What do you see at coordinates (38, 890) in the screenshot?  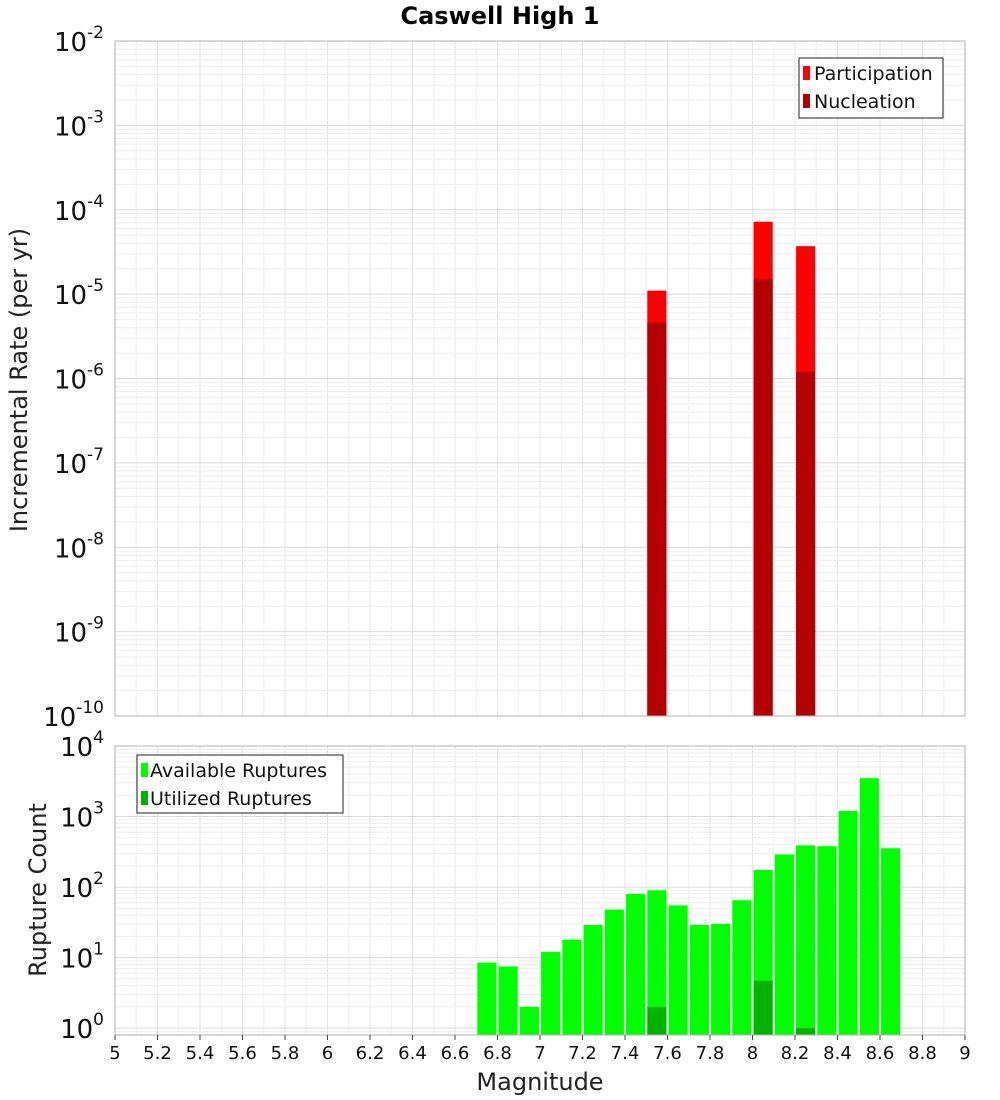 I see `bottom-y-axis-label: Rupture Count` at bounding box center [38, 890].